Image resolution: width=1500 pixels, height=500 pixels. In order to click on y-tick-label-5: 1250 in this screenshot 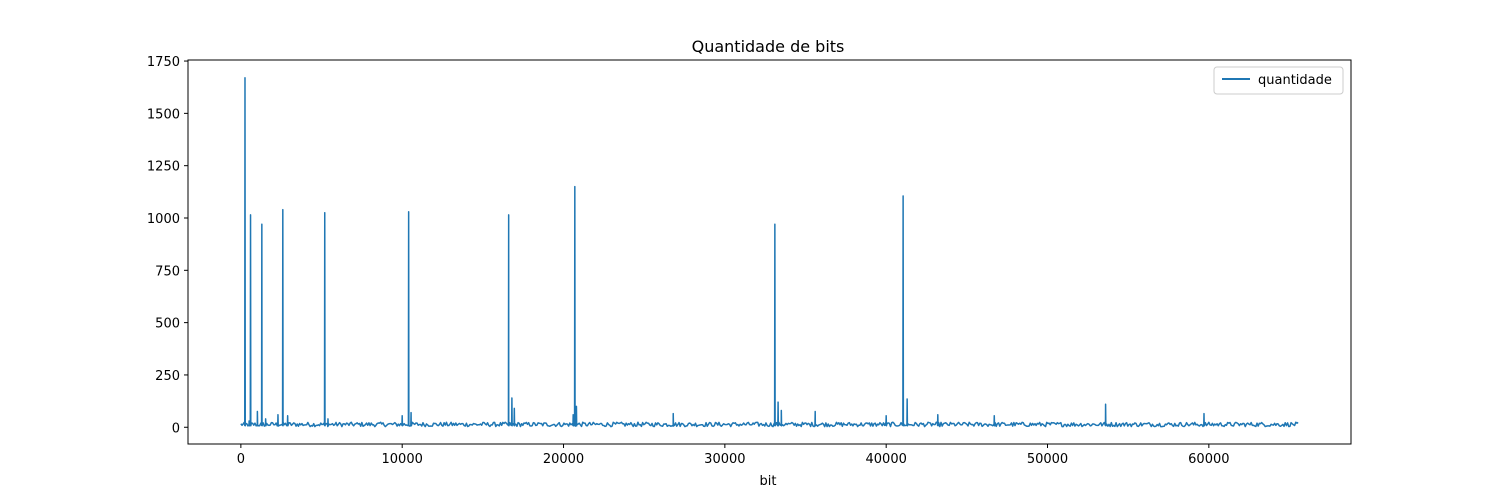, I will do `click(163, 167)`.